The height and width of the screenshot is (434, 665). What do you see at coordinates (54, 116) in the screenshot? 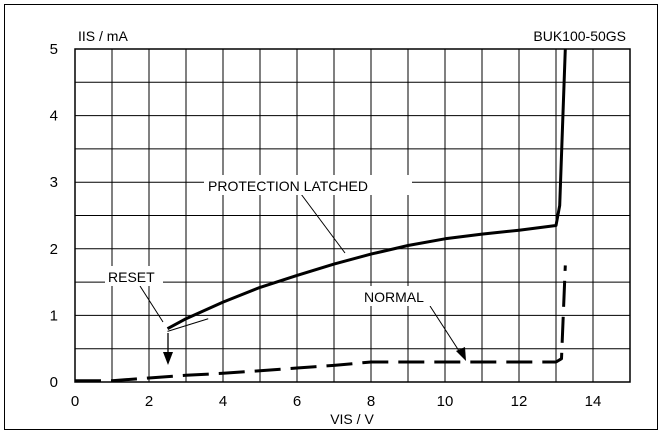
I see `y-tick-label: 4` at bounding box center [54, 116].